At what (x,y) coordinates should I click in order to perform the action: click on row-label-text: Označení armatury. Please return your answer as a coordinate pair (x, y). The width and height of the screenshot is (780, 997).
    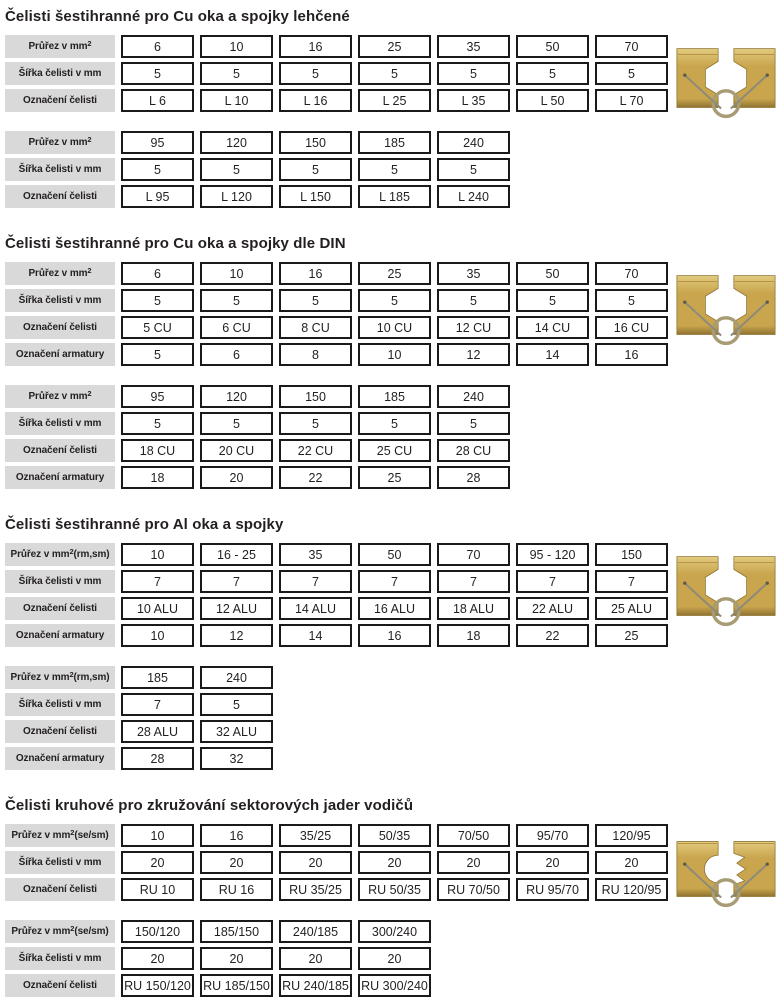
    Looking at the image, I should click on (60, 354).